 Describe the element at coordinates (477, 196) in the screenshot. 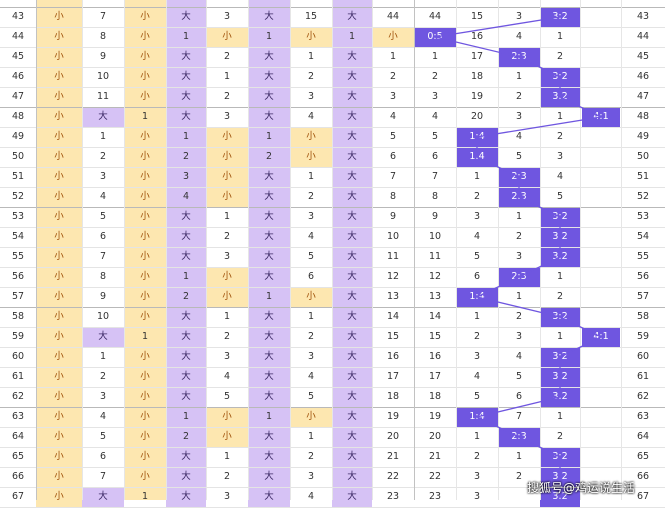

I see `cell-dist_1: 2` at that location.